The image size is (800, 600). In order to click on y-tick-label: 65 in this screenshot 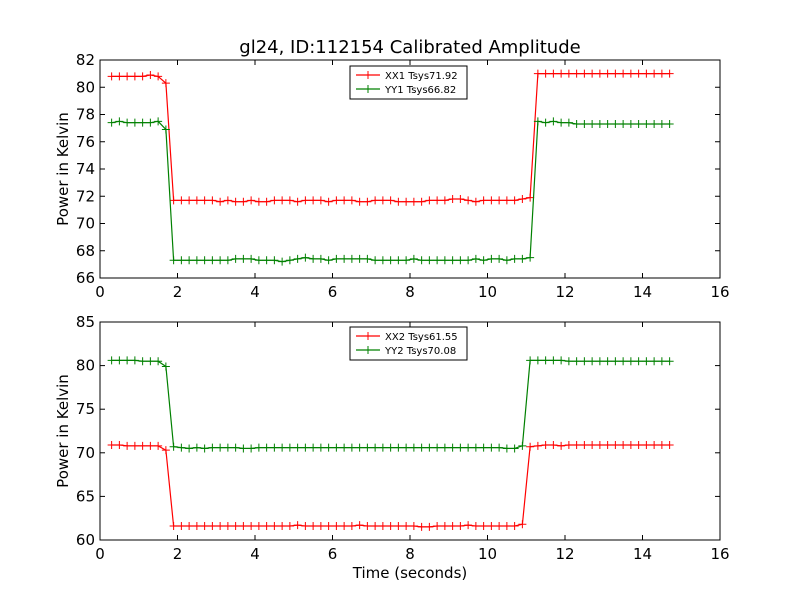, I will do `click(85, 496)`.